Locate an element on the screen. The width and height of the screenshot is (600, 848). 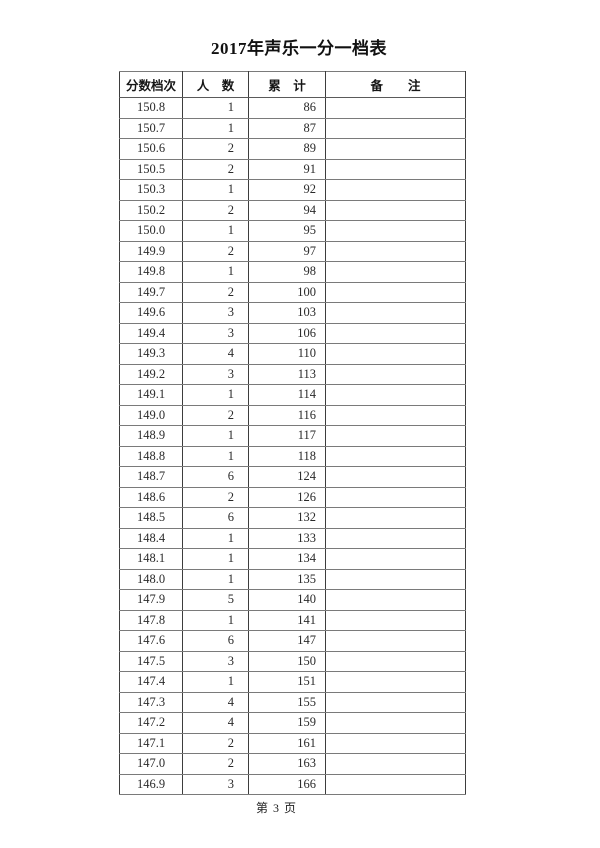
header-remark: 备 注 is located at coordinates (395, 84).